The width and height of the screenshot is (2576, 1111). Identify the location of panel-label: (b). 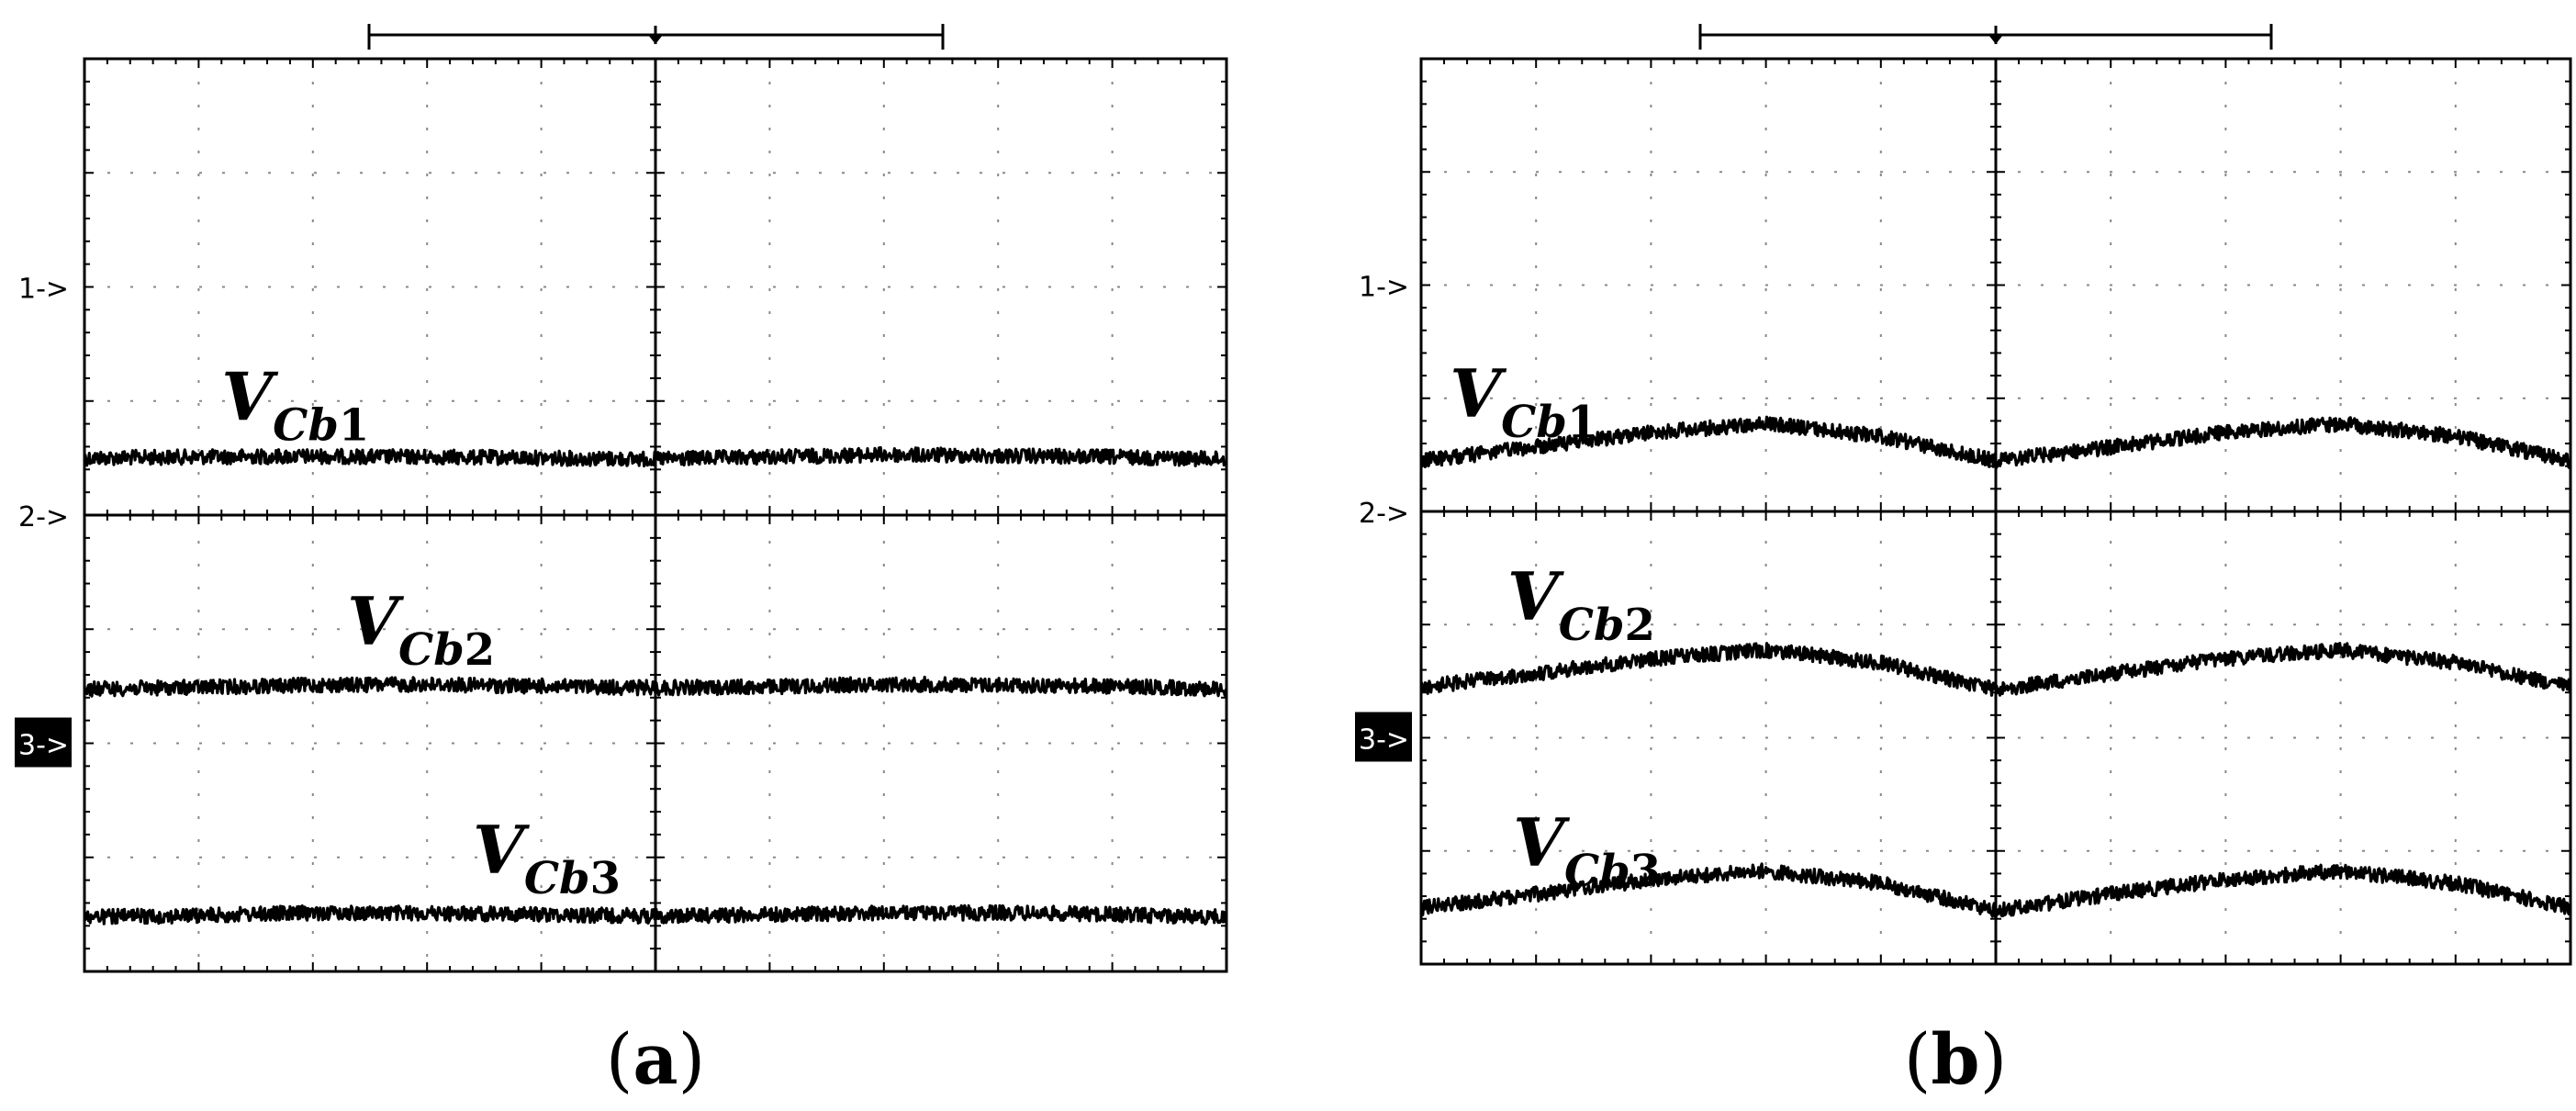
(1955, 1059).